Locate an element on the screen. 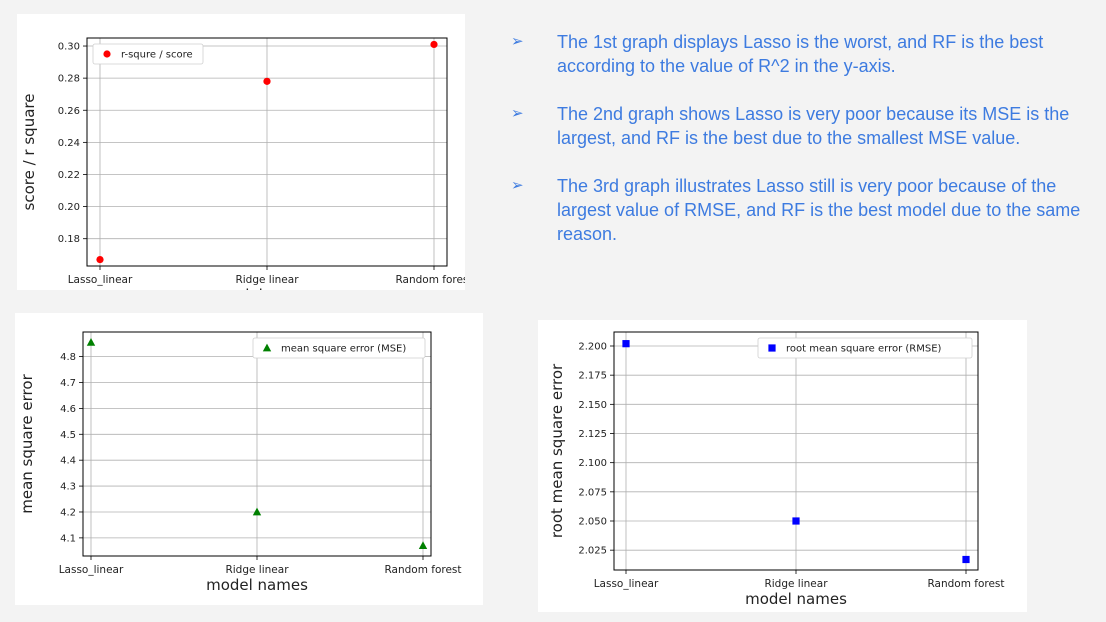 The height and width of the screenshot is (622, 1106). y-tick-label: 2.050 is located at coordinates (592, 522).